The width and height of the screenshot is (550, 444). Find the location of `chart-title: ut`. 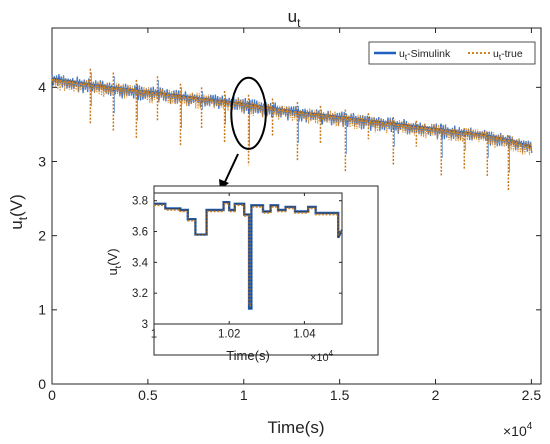

chart-title: ut is located at coordinates (294, 18).